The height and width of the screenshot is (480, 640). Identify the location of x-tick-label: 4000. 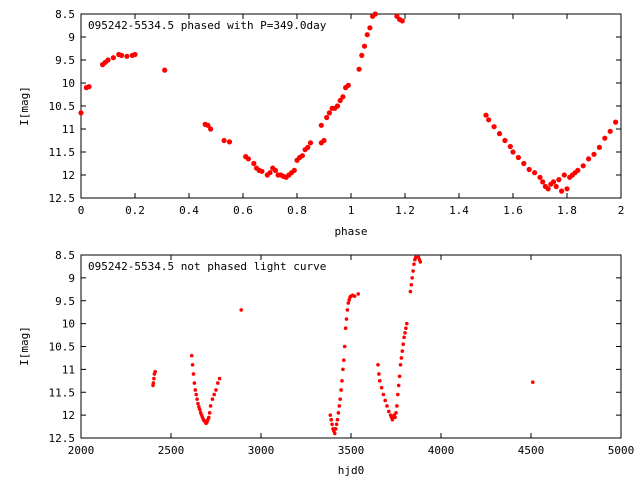
(441, 450).